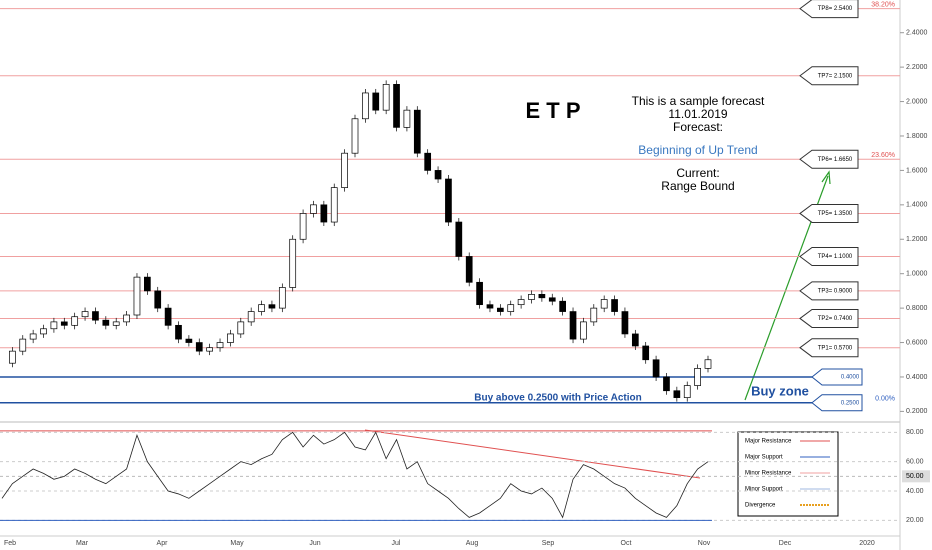 This screenshot has height=550, width=932. I want to click on legend-label: Major Resistance, so click(768, 442).